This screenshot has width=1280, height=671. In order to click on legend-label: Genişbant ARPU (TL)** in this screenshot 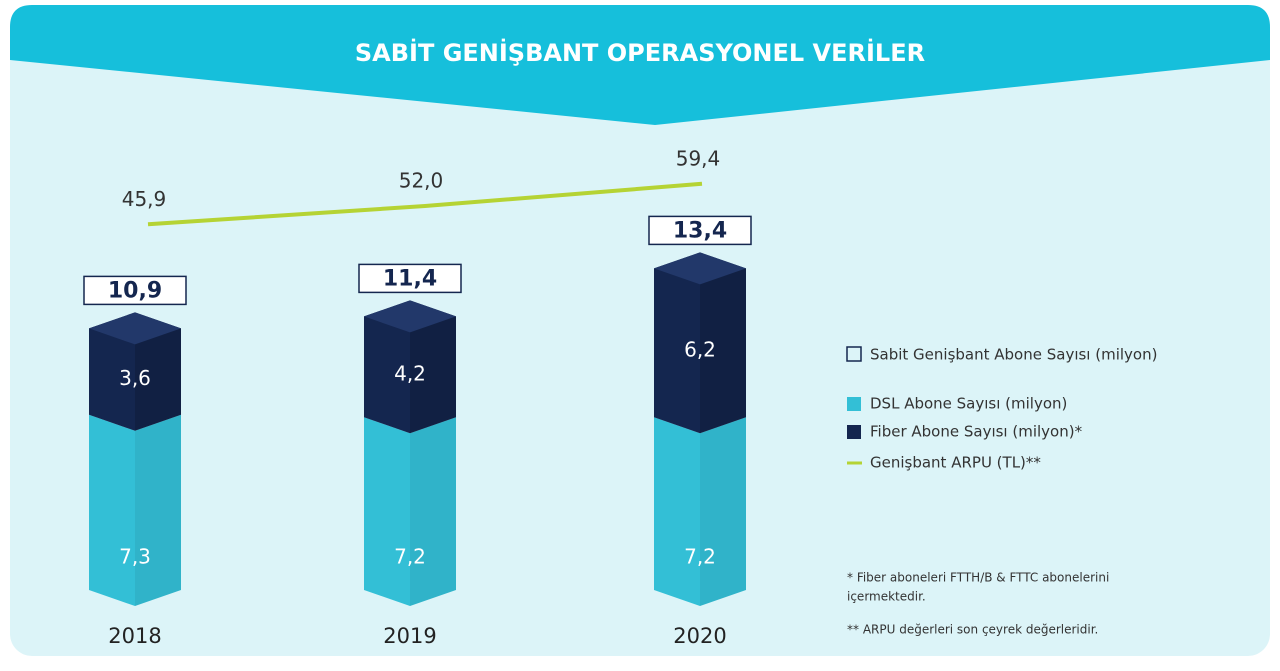, I will do `click(955, 463)`.